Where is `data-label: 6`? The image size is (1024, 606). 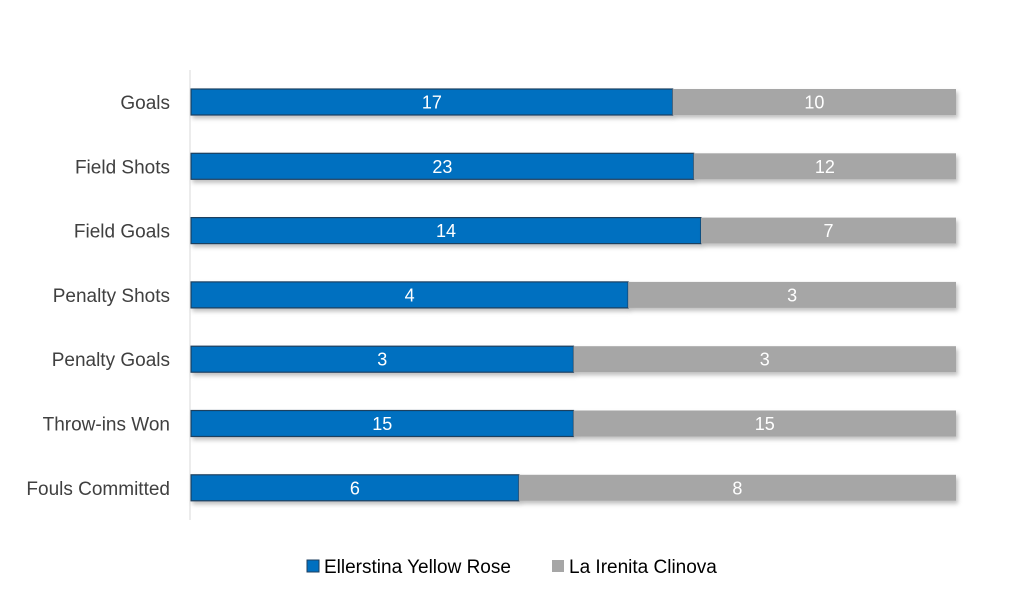
data-label: 6 is located at coordinates (355, 488).